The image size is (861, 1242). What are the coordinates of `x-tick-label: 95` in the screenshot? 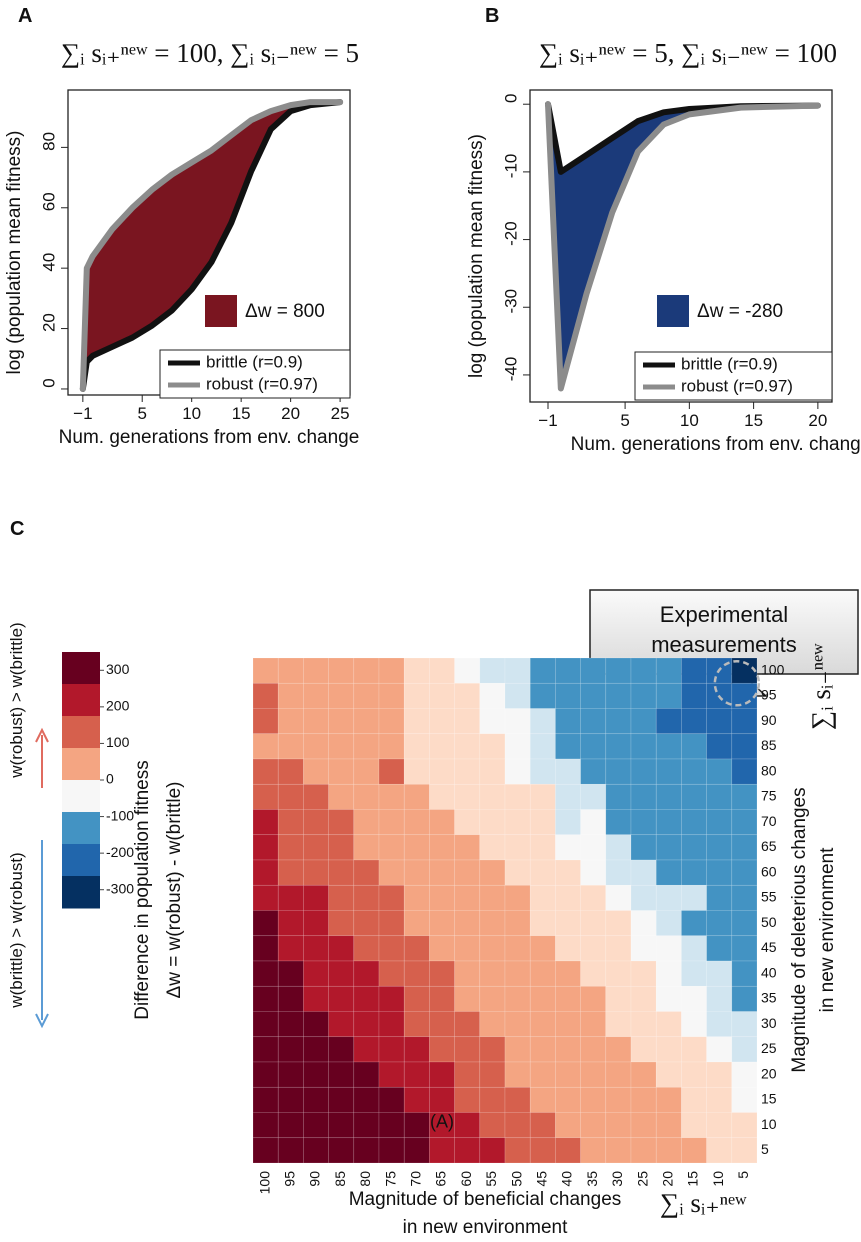 It's located at (290, 1179).